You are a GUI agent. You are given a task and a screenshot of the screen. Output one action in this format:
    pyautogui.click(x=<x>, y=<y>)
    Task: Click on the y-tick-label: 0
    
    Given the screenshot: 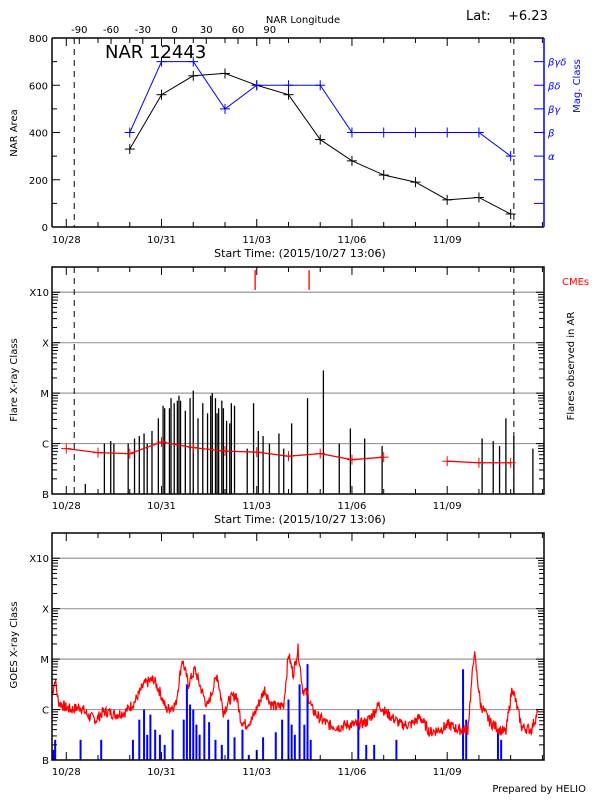 What is the action you would take?
    pyautogui.click(x=45, y=228)
    